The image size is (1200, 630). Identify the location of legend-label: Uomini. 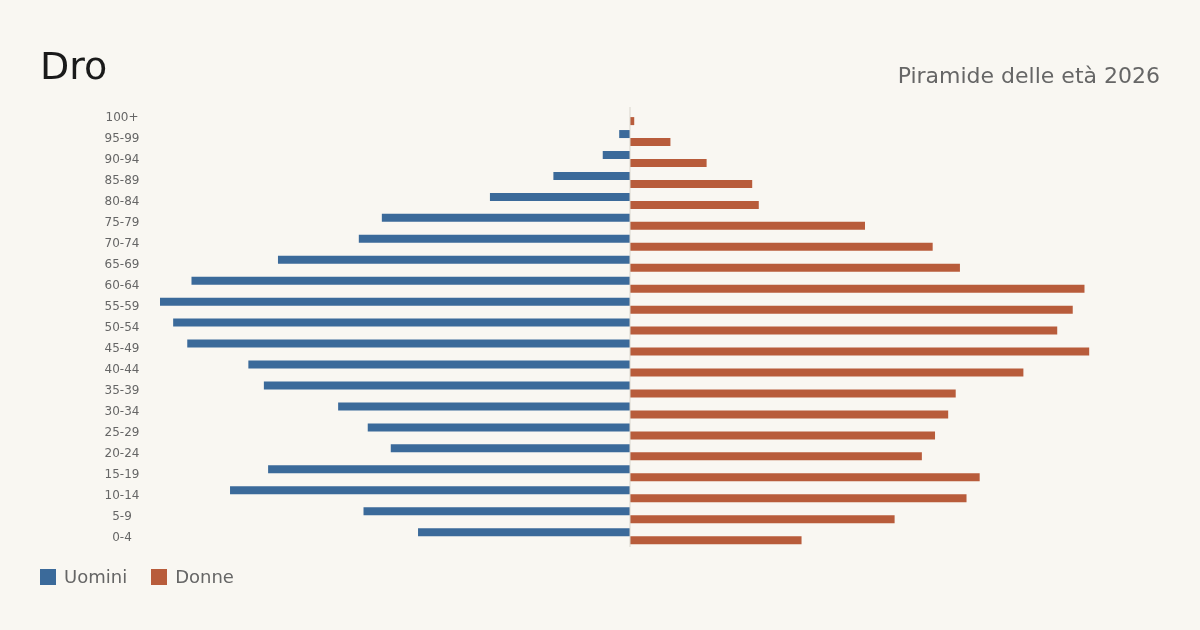
(96, 576).